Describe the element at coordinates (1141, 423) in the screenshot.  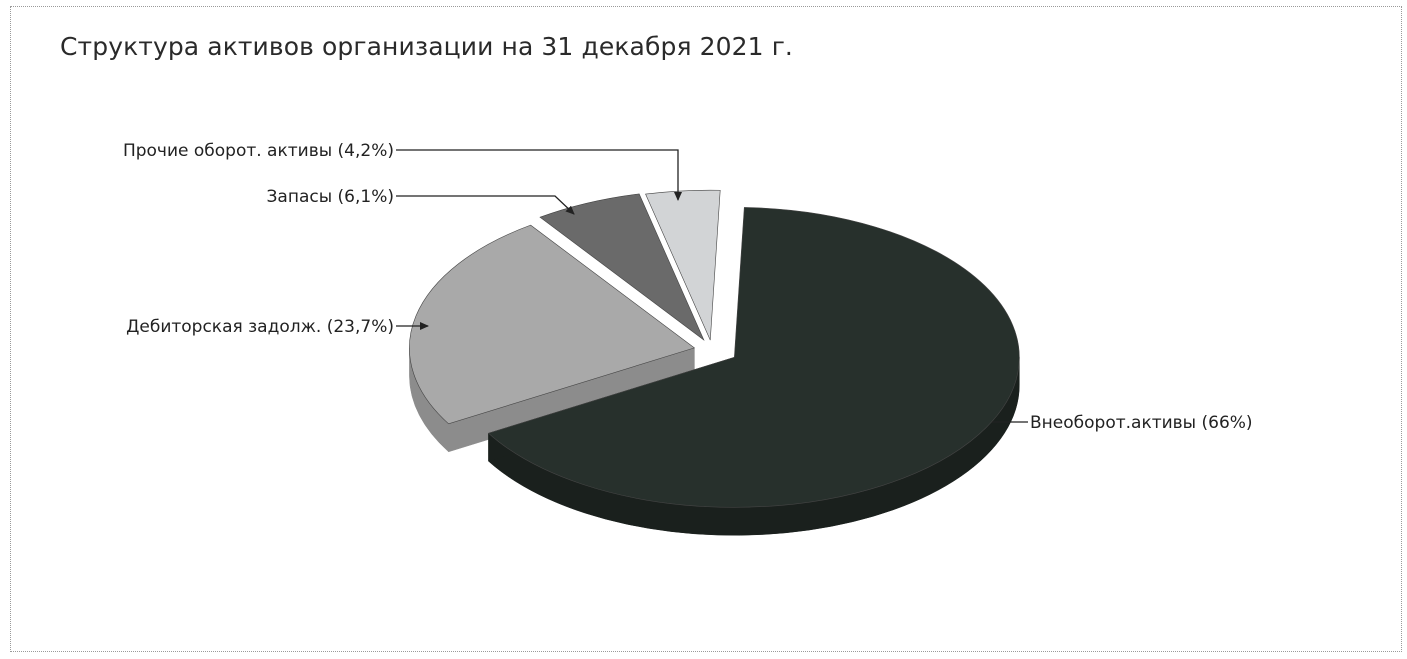
I see `slice-label-0: Внеоборот.активы (66%)` at that location.